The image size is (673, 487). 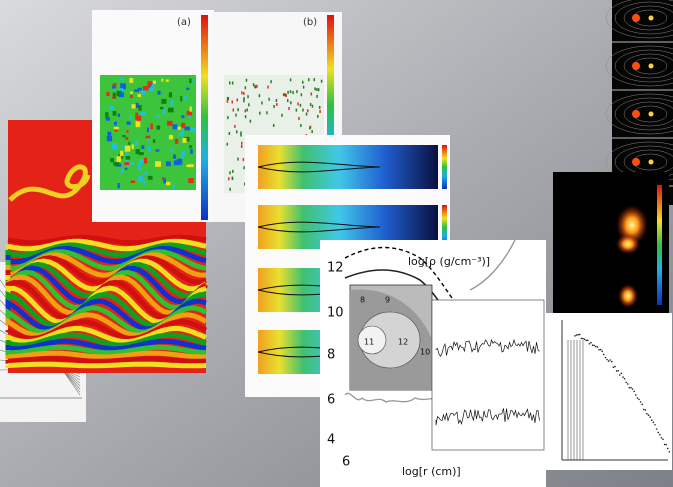 I want to click on ellipse-shape, so click(x=372, y=340).